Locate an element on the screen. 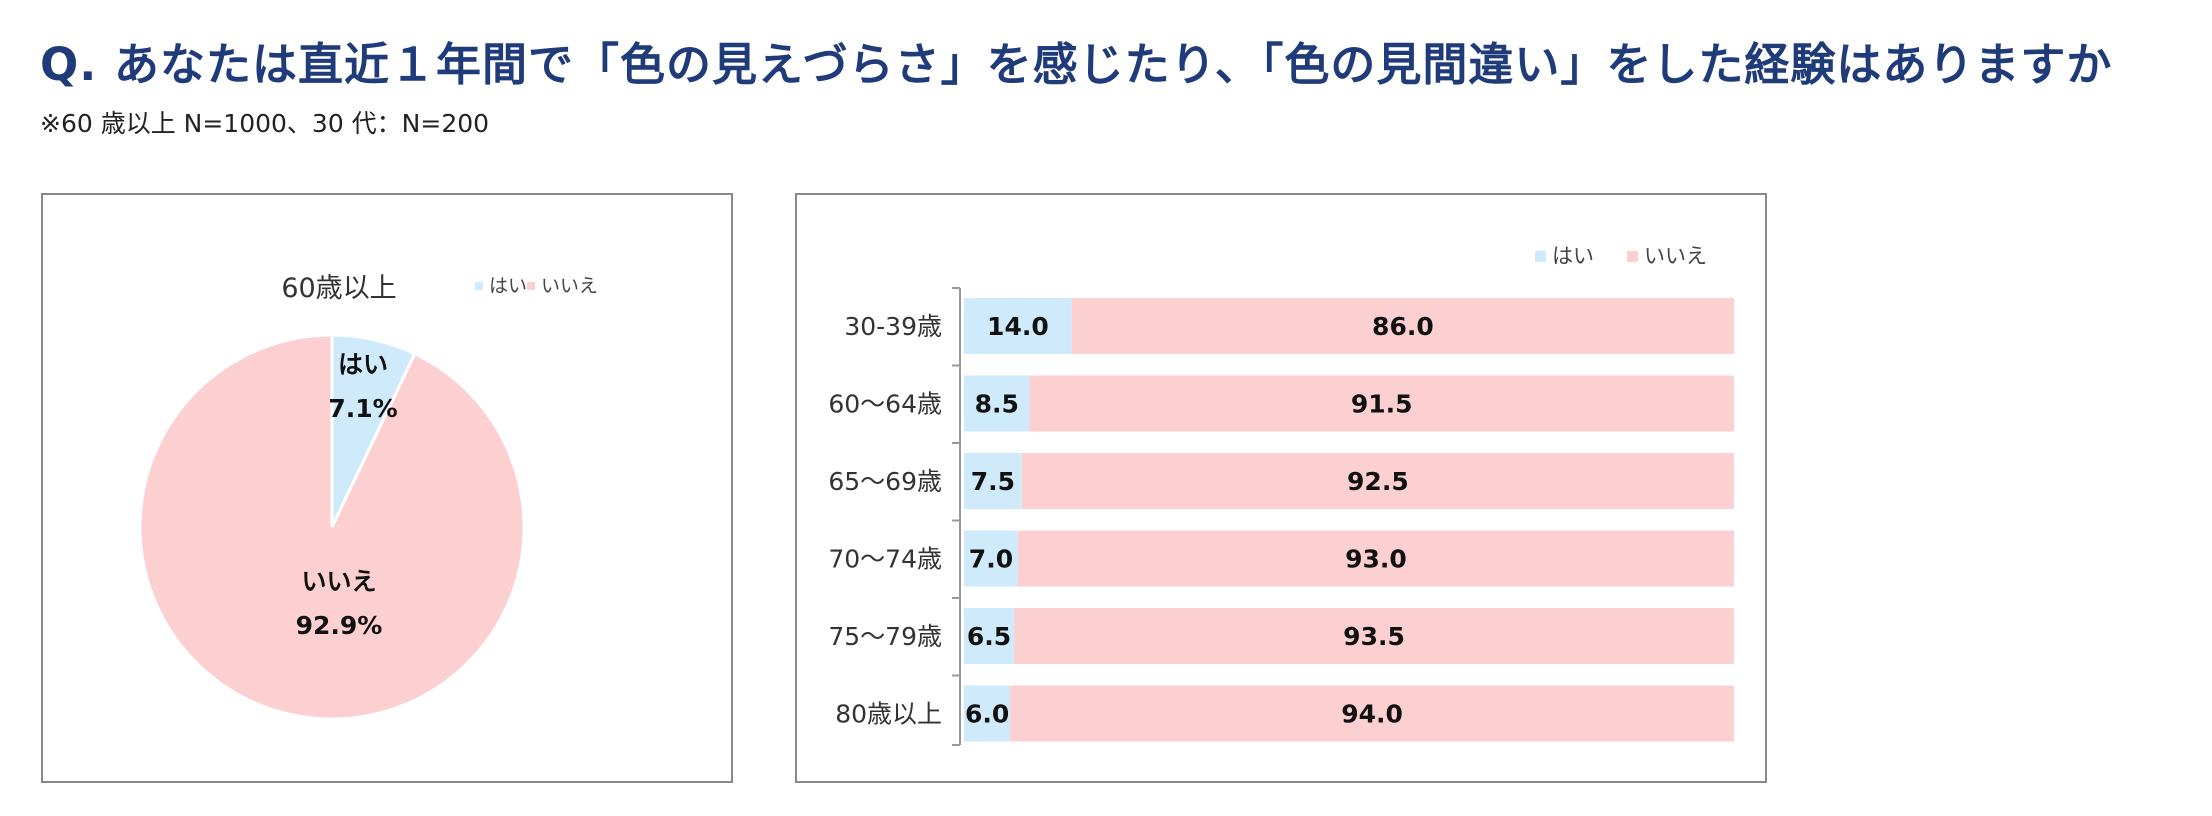 This screenshot has width=2212, height=816. category-label: 75～79歳 is located at coordinates (885, 636).